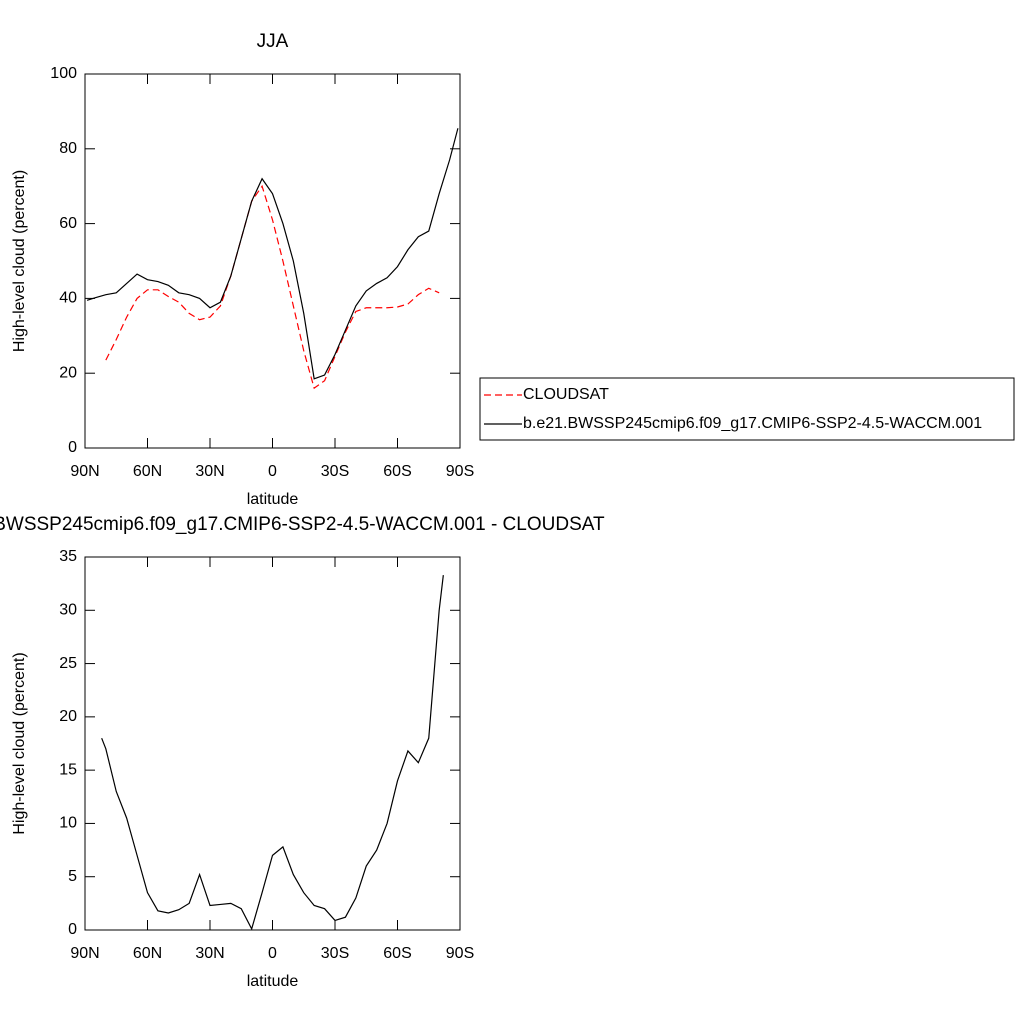  I want to click on legend-box, so click(747, 409).